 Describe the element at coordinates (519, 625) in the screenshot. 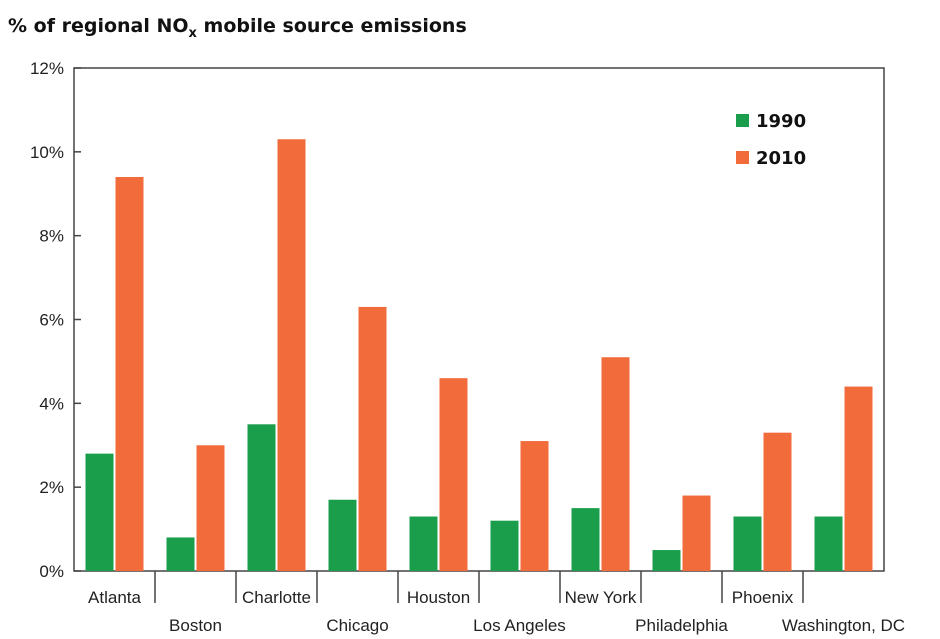

I see `x-category-label: Los Angeles` at that location.